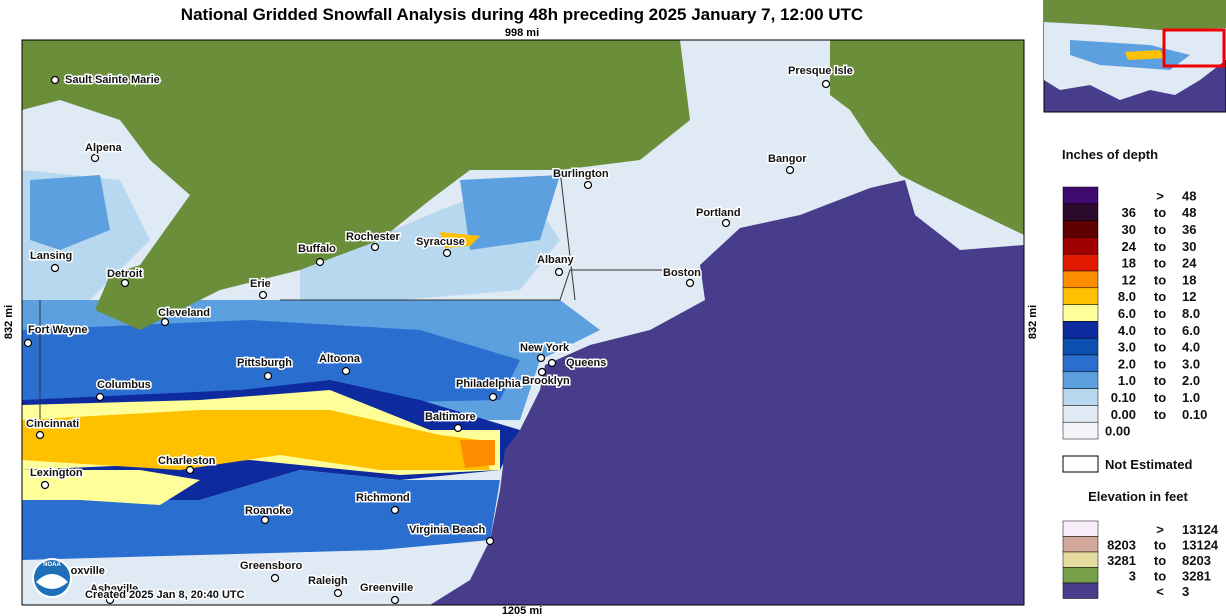 The image size is (1226, 616). What do you see at coordinates (317, 254) in the screenshot?
I see `city: Buffalo` at bounding box center [317, 254].